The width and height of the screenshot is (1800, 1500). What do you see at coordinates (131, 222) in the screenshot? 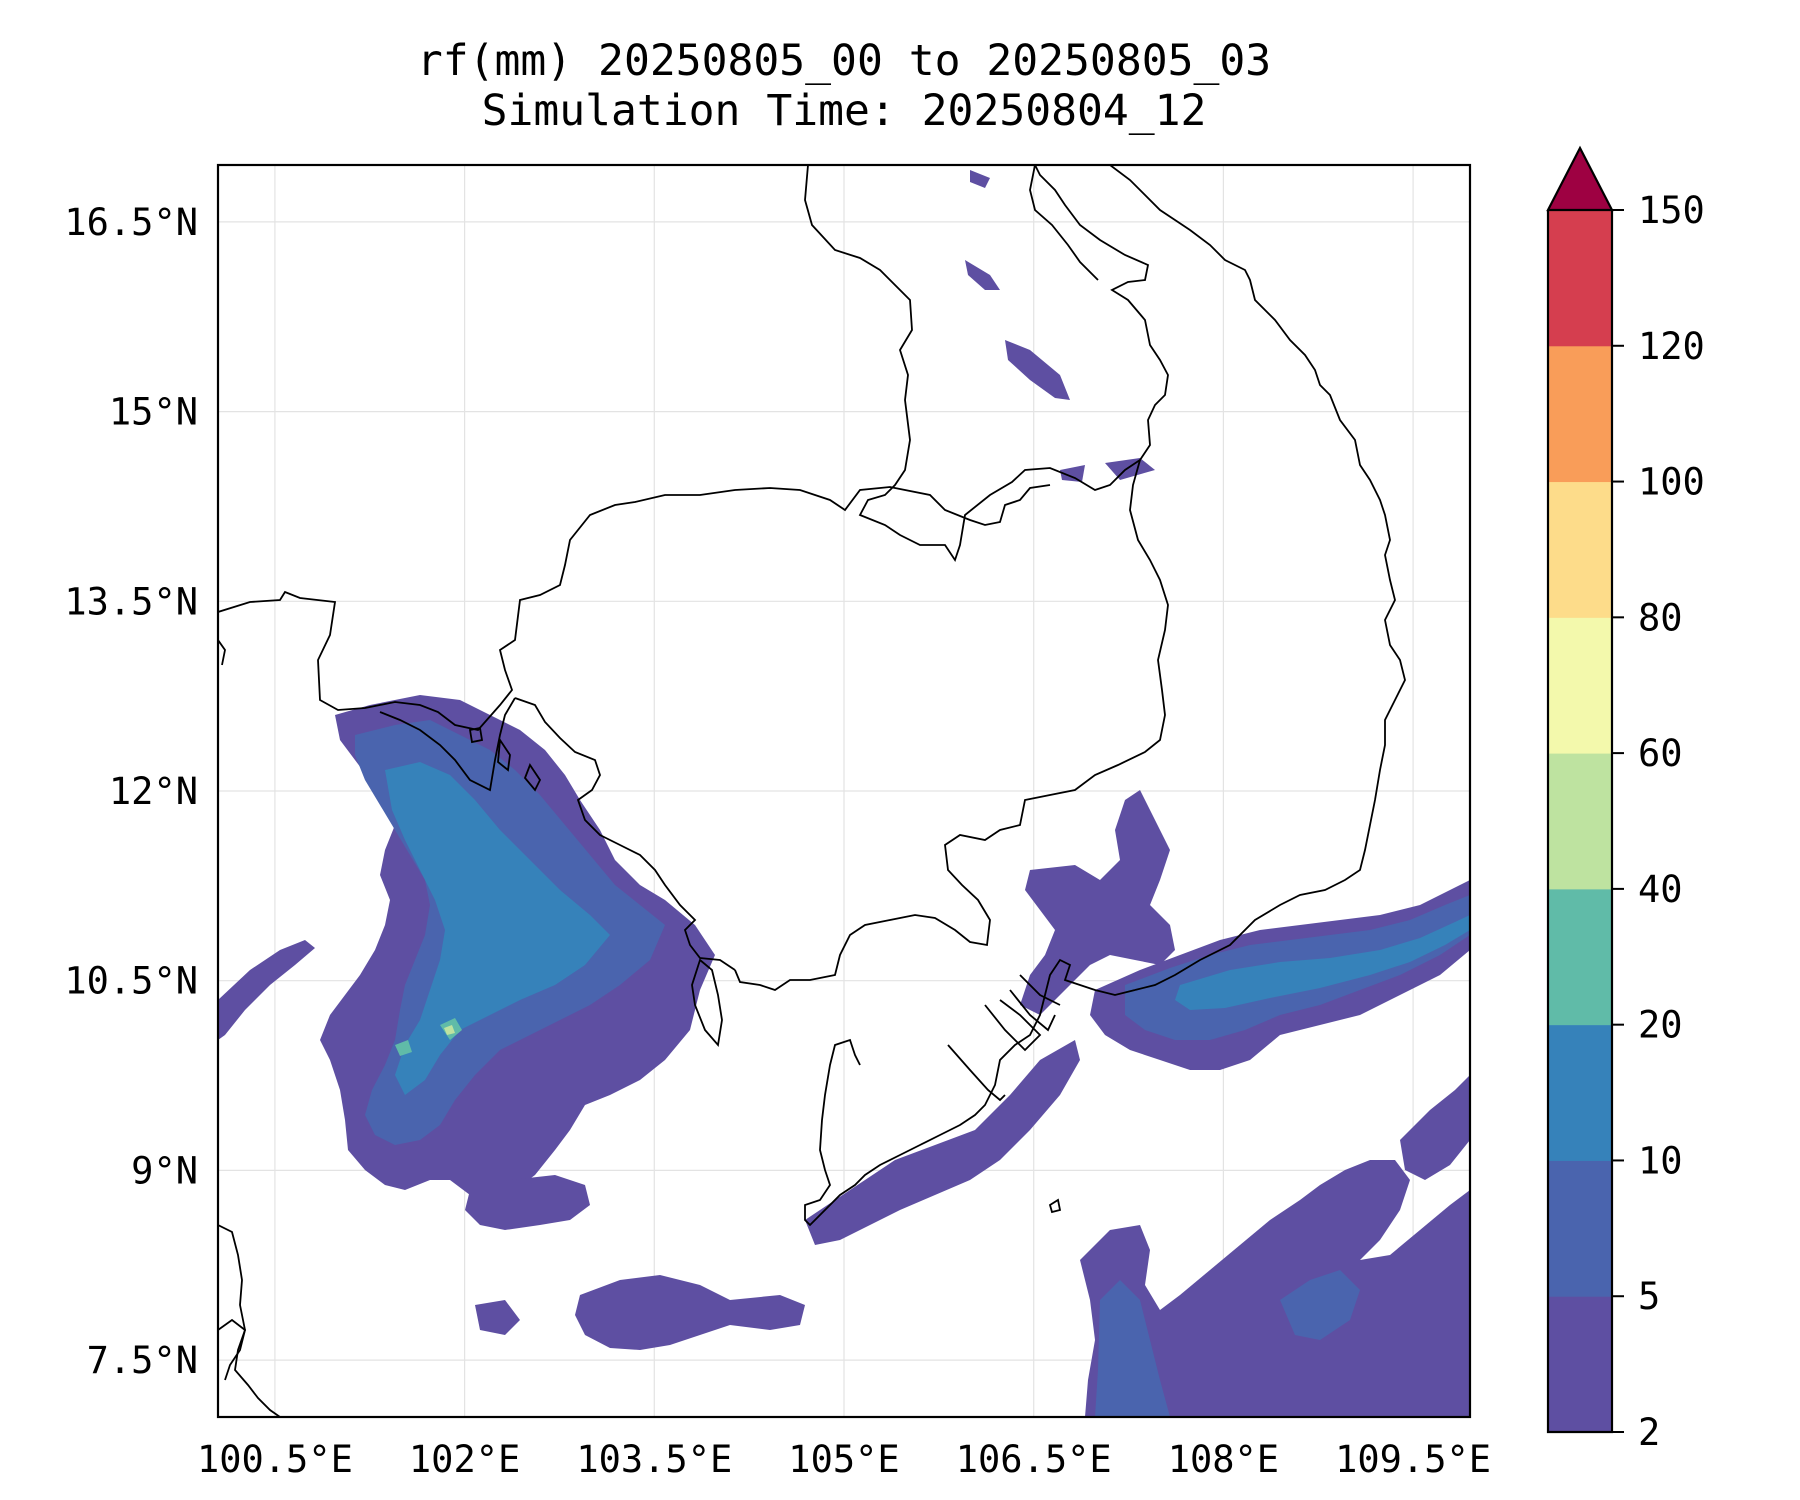
I see `lat-tick-label: 16.5°N` at bounding box center [131, 222].